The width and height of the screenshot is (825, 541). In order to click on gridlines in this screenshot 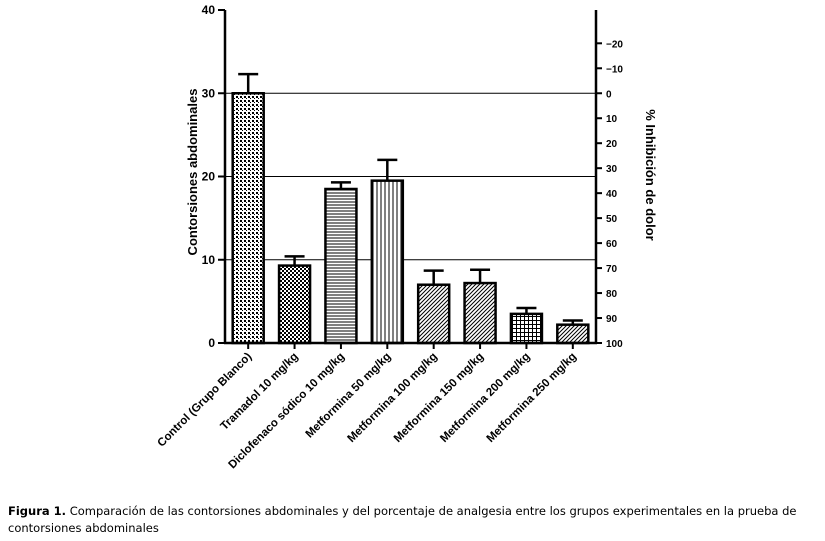, I will do `click(410, 176)`.